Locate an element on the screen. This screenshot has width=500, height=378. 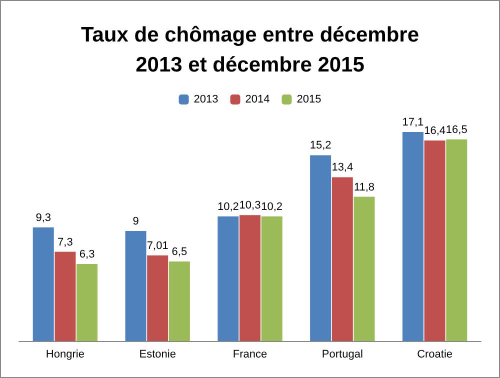
x-tick-label: Estonie is located at coordinates (157, 354).